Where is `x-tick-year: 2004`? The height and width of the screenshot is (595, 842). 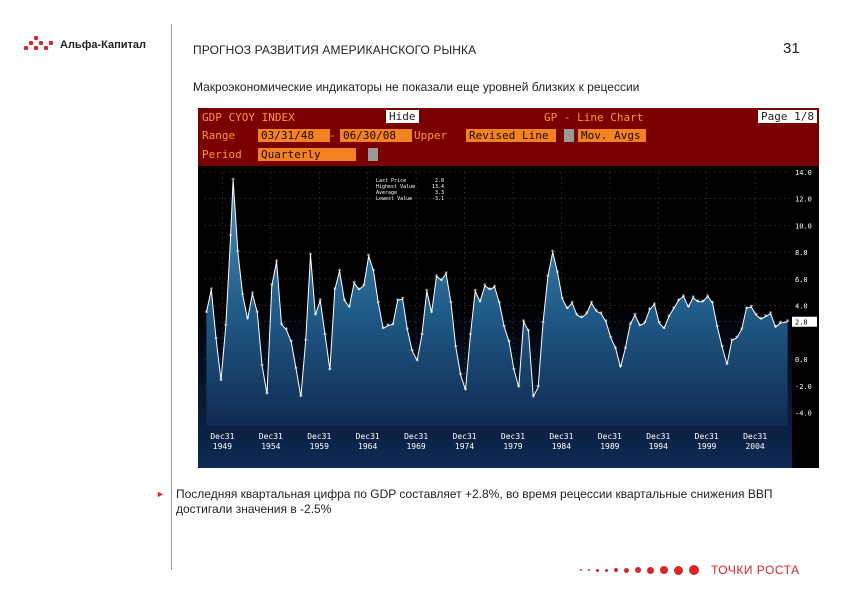 x-tick-year: 2004 is located at coordinates (754, 446).